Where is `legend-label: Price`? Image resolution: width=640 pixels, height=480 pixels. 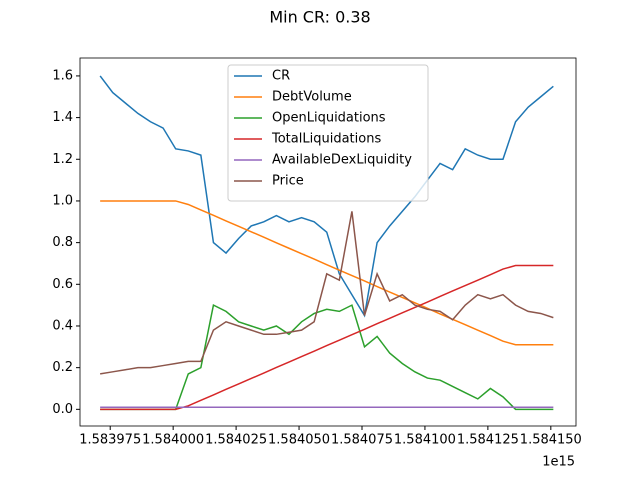
legend-label: Price is located at coordinates (288, 181).